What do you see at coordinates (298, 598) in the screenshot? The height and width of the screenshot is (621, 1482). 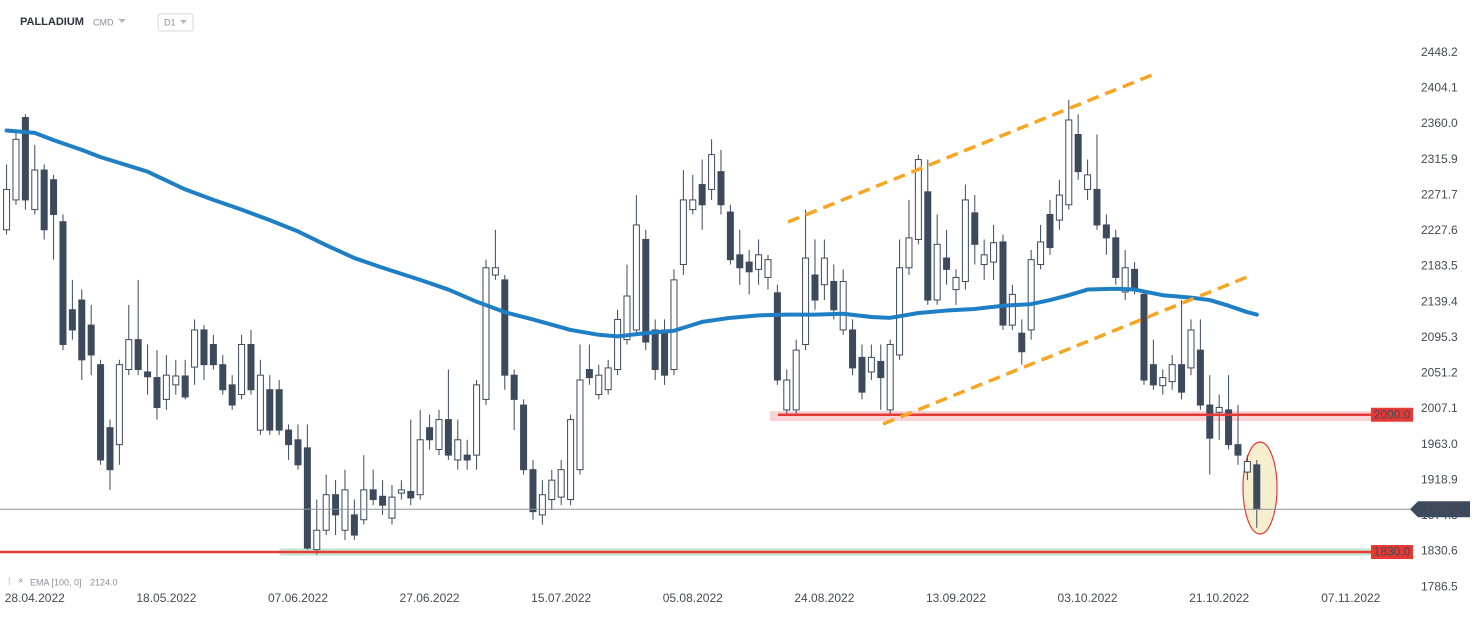 I see `x-tick-label: 07.06.2022` at bounding box center [298, 598].